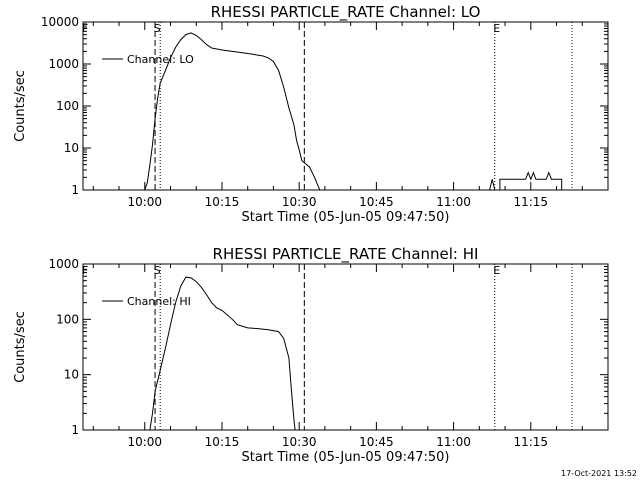 The width and height of the screenshot is (640, 480). What do you see at coordinates (599, 473) in the screenshot?
I see `timestamp: 17-Oct-2021 13:52` at bounding box center [599, 473].